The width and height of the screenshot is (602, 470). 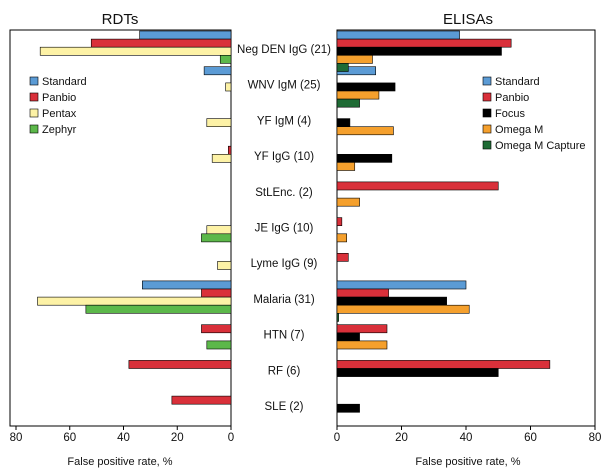 I want to click on category-label-yf-igm-4: YF IgM (4), so click(x=284, y=121).